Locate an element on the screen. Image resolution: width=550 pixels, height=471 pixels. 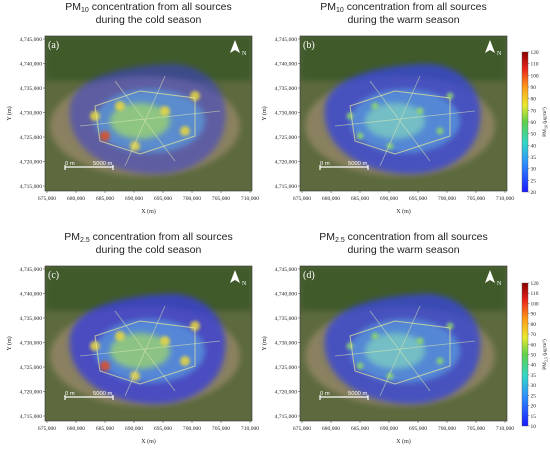
colorbar-units: (μg/m³) is located at coordinates (544, 116).